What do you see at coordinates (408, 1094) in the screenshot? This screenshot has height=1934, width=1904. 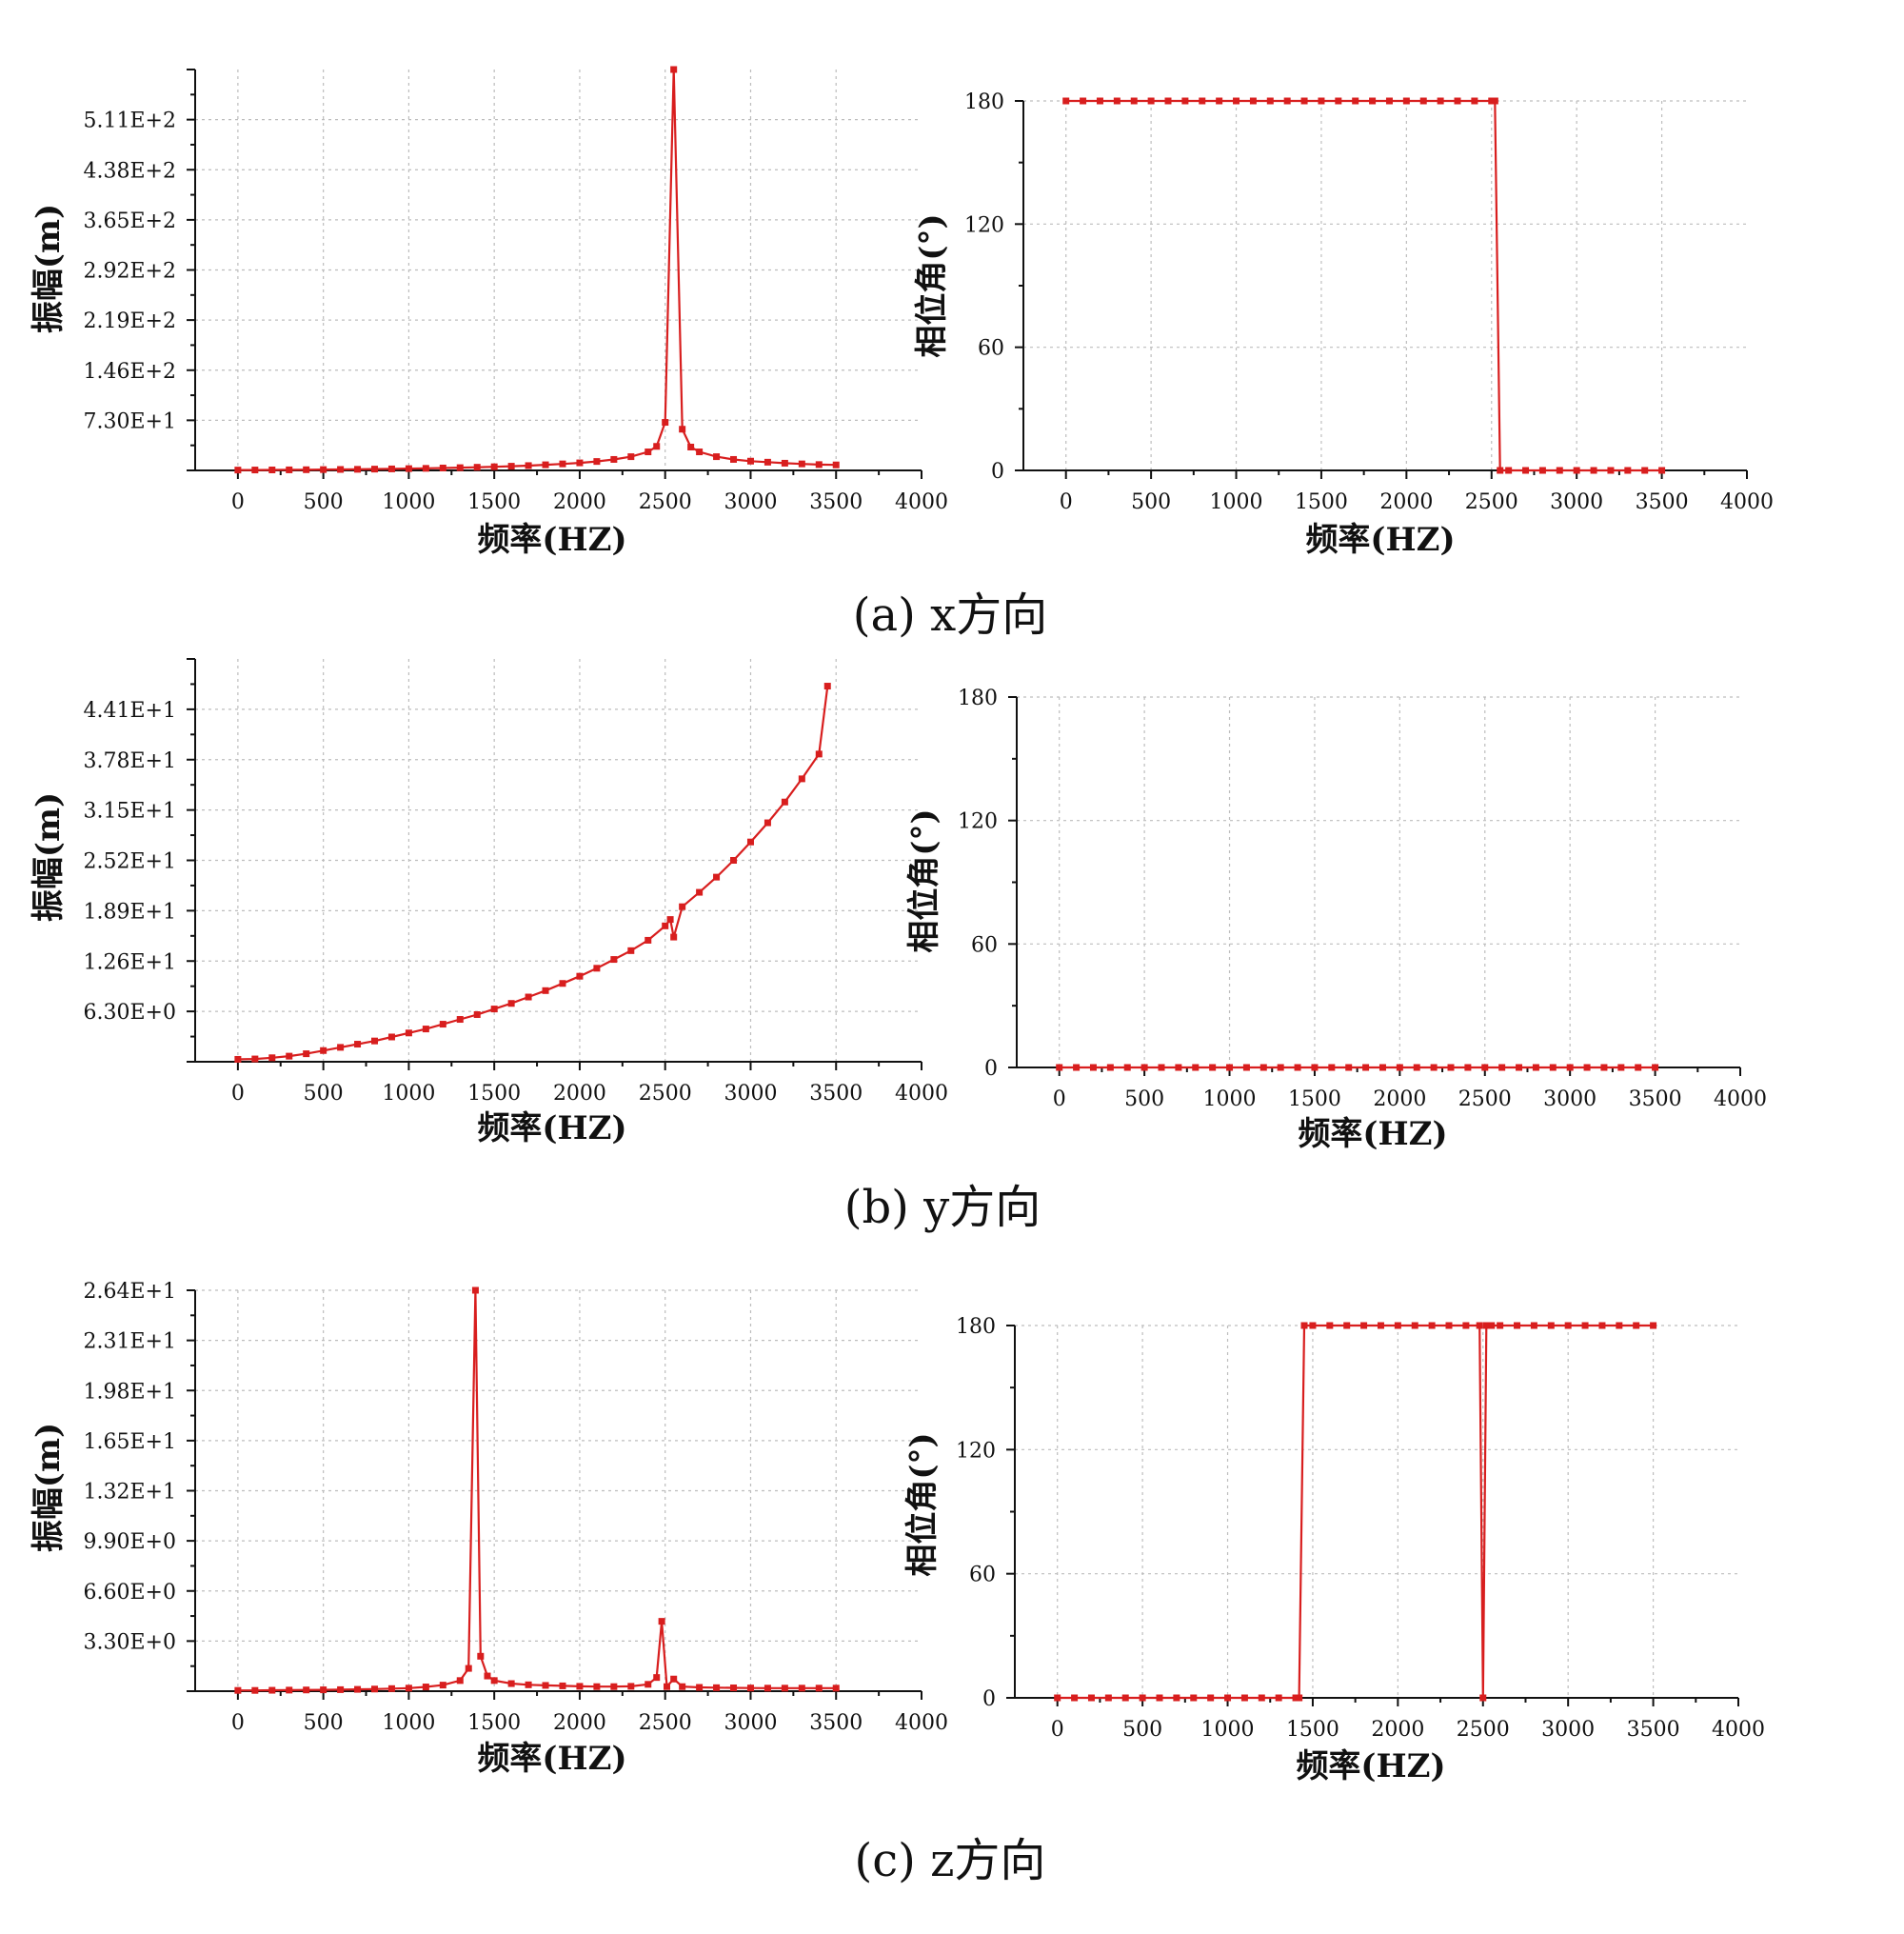 I see `panel-b-amplitude-x-tick-label: 1000` at bounding box center [408, 1094].